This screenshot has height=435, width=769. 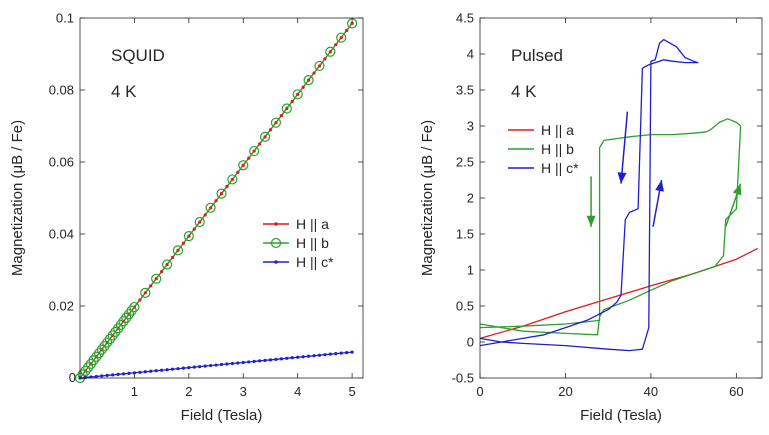 I want to click on legend-label-2: H || b, so click(x=557, y=149).